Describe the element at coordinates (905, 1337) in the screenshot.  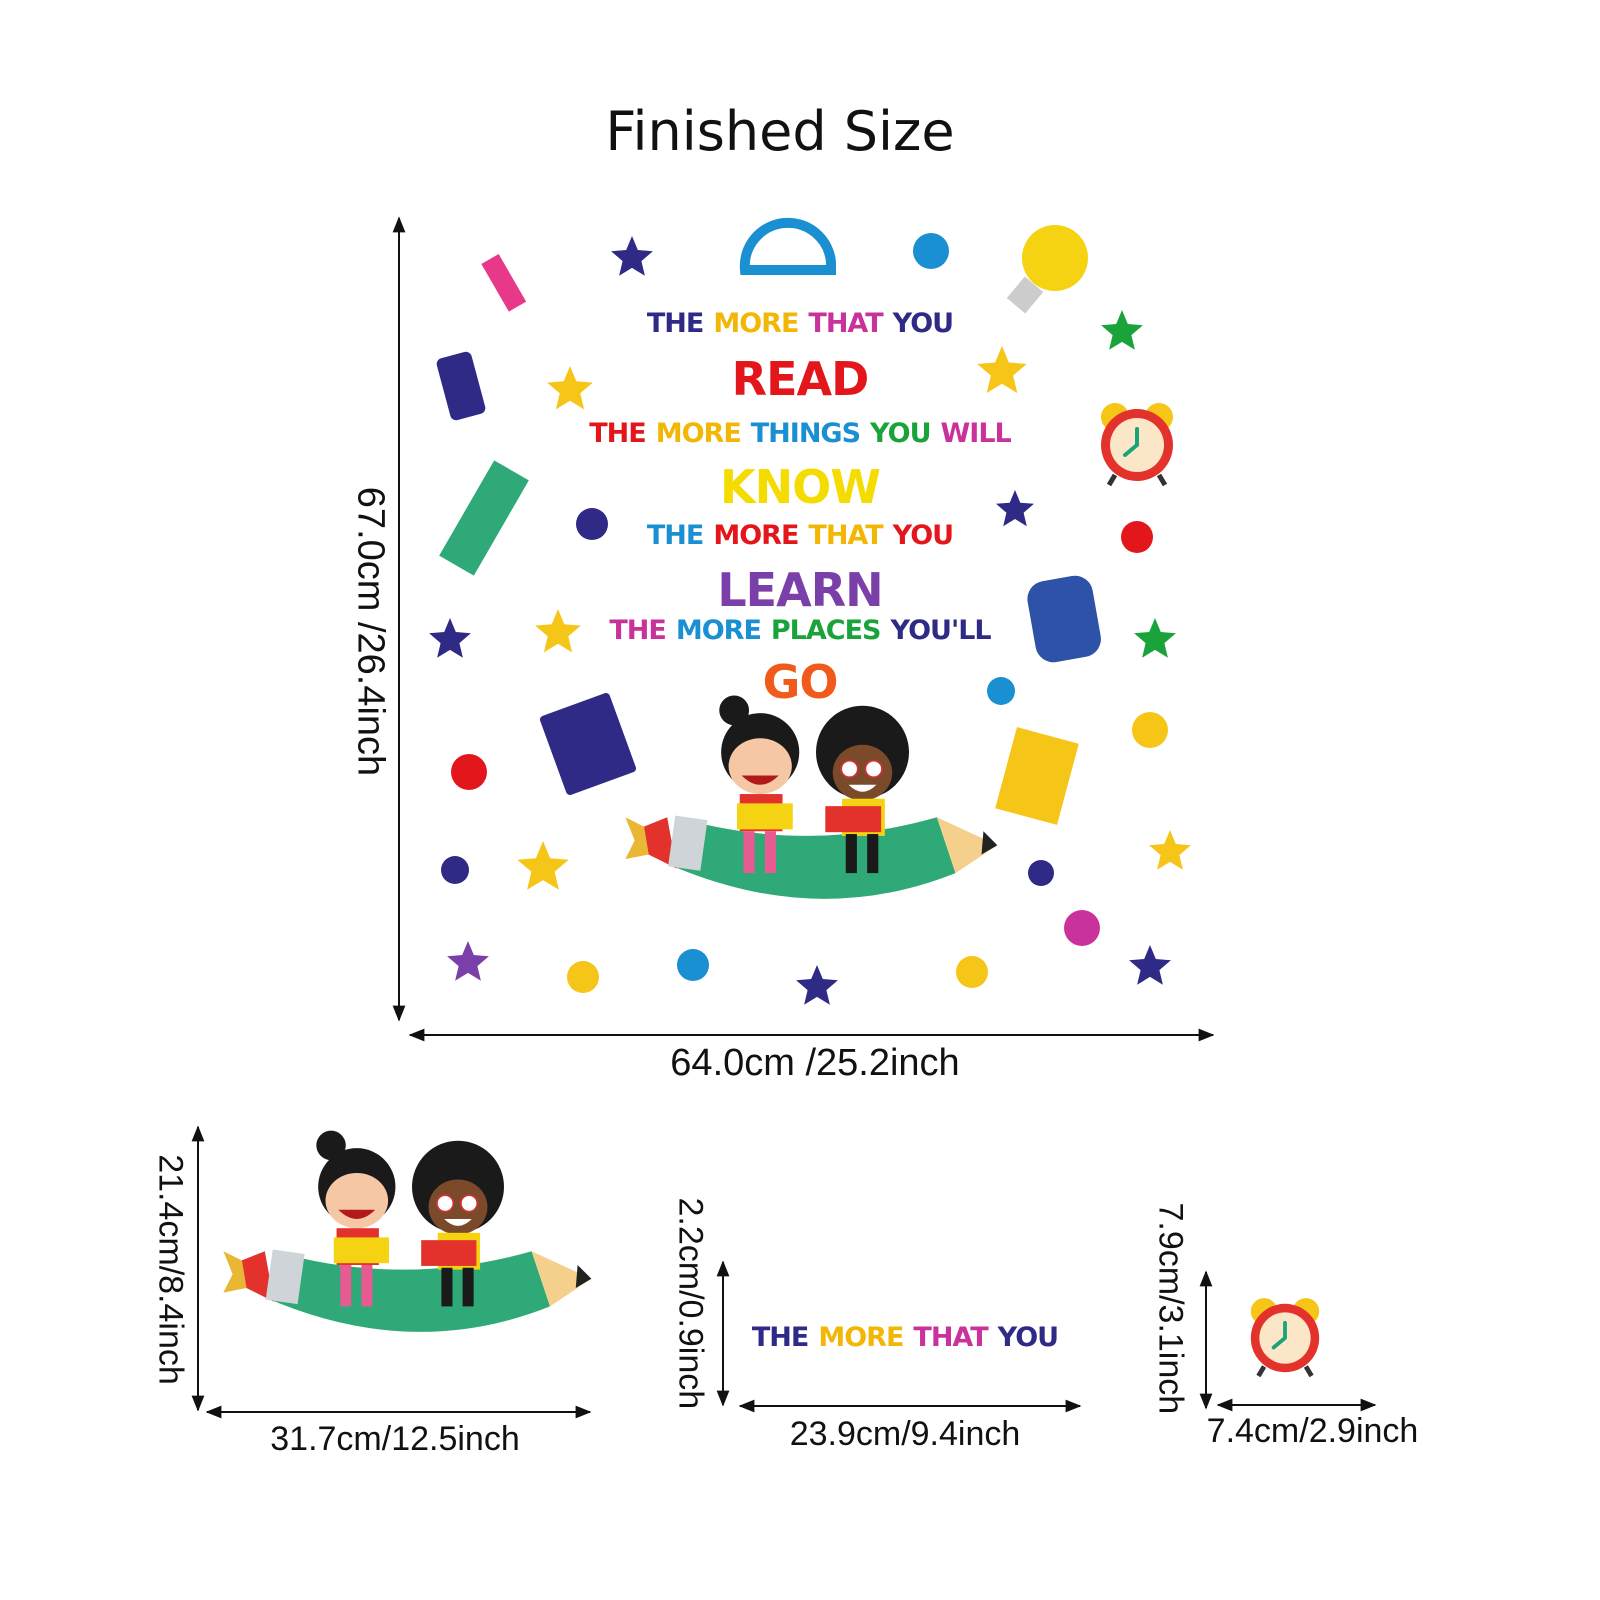
I see `single-line-text-piece: THE MORE THAT YOU` at that location.